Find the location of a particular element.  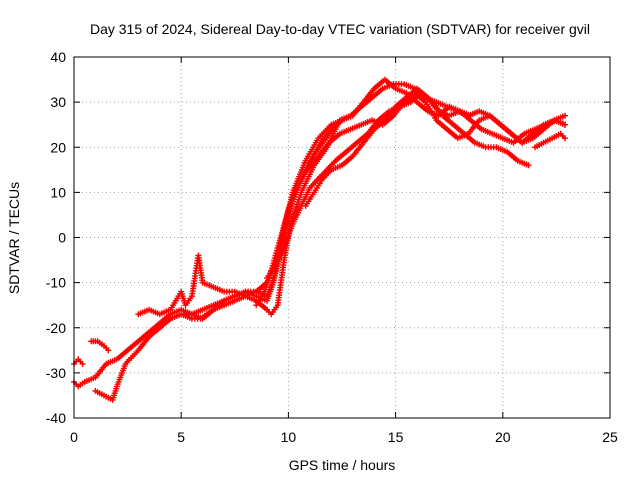

x-tick-label: 20 is located at coordinates (503, 437).